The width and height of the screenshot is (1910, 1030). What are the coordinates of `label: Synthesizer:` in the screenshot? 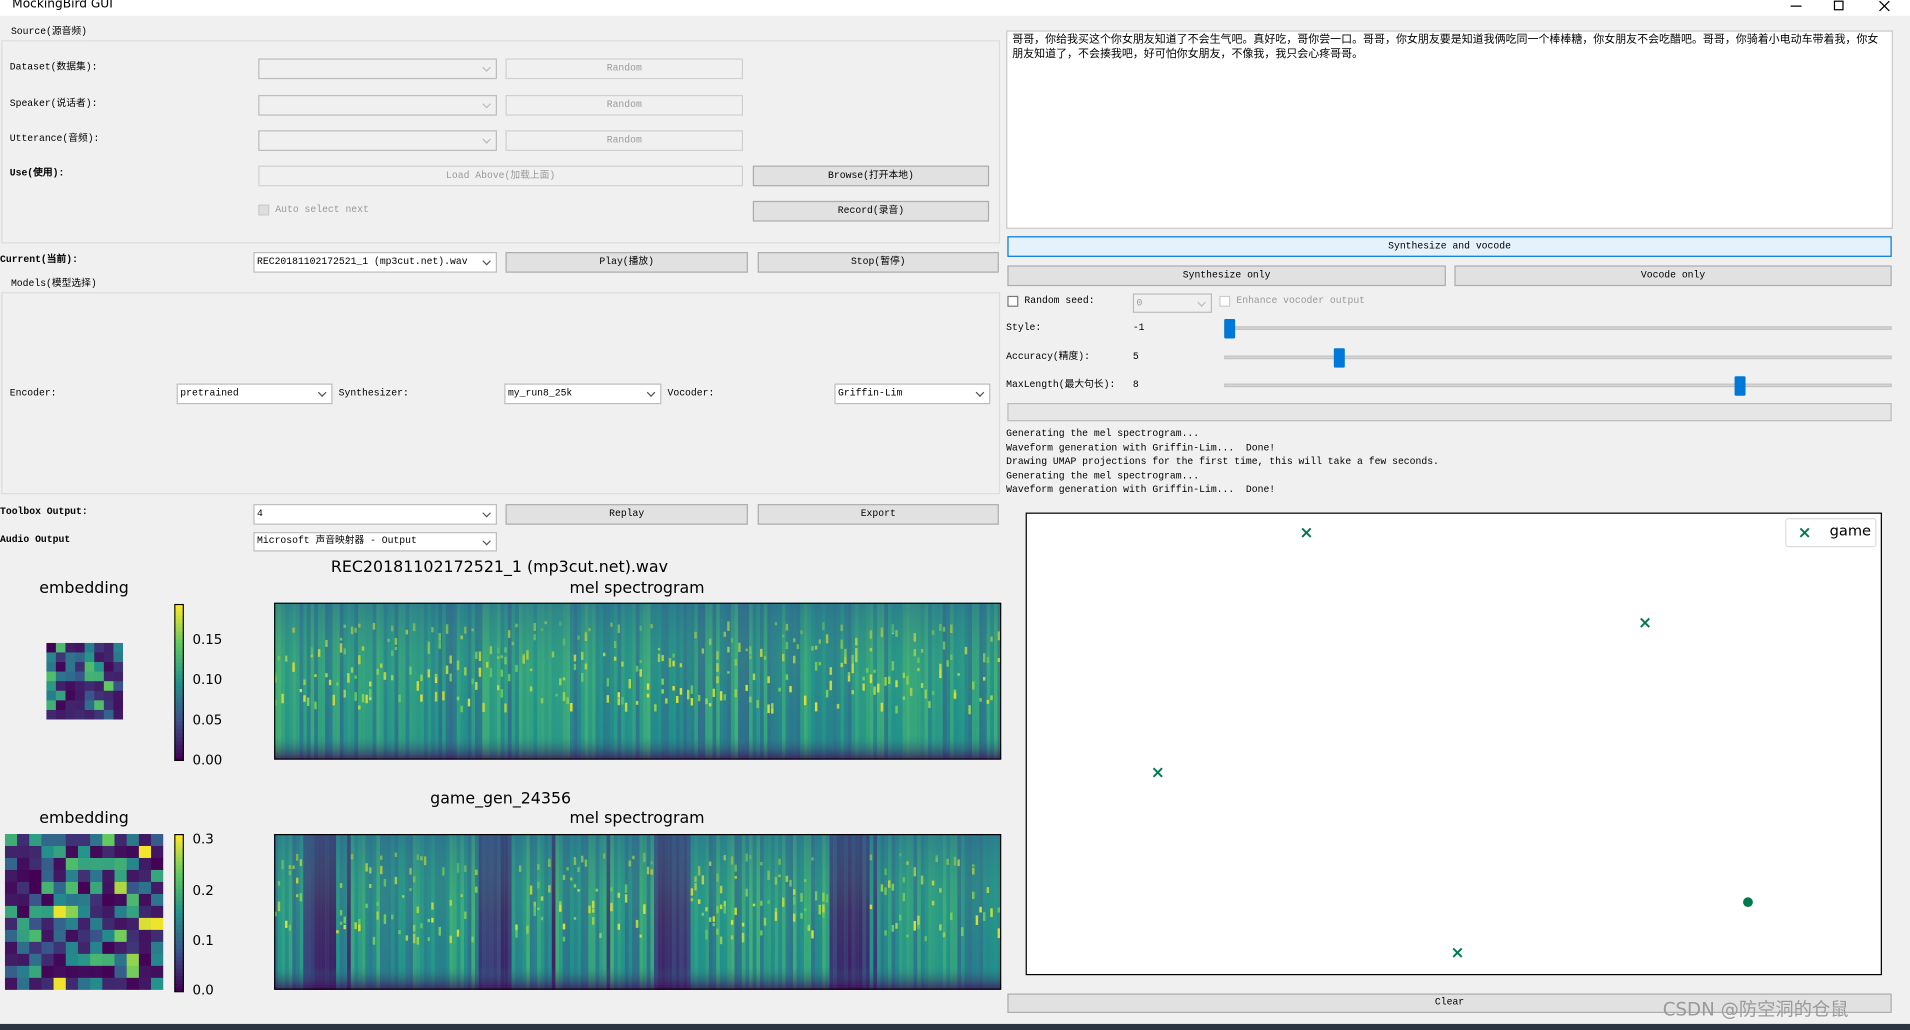 It's located at (373, 394).